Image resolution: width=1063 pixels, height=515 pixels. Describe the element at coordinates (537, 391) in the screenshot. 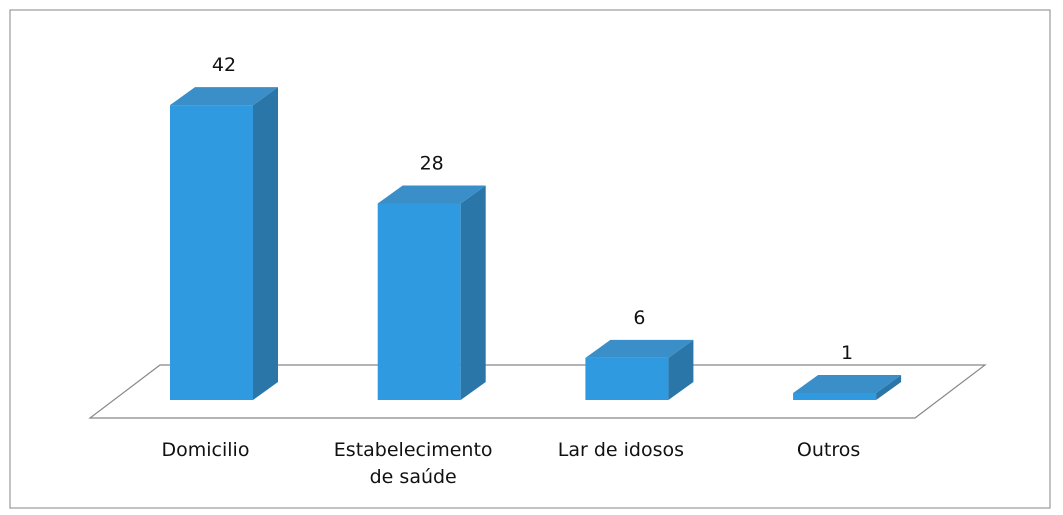

I see `floor` at that location.